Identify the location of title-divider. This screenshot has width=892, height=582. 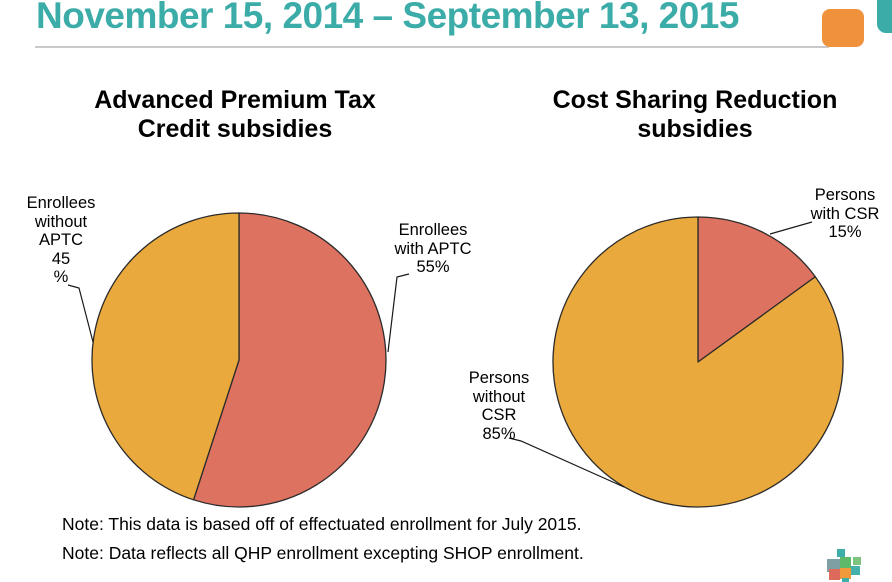
(432, 47).